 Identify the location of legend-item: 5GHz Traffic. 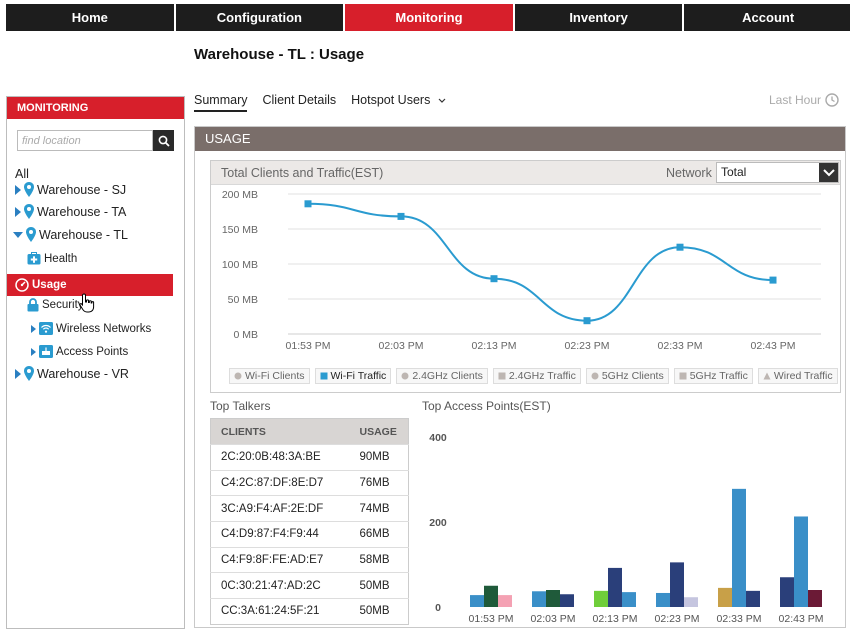
(713, 376).